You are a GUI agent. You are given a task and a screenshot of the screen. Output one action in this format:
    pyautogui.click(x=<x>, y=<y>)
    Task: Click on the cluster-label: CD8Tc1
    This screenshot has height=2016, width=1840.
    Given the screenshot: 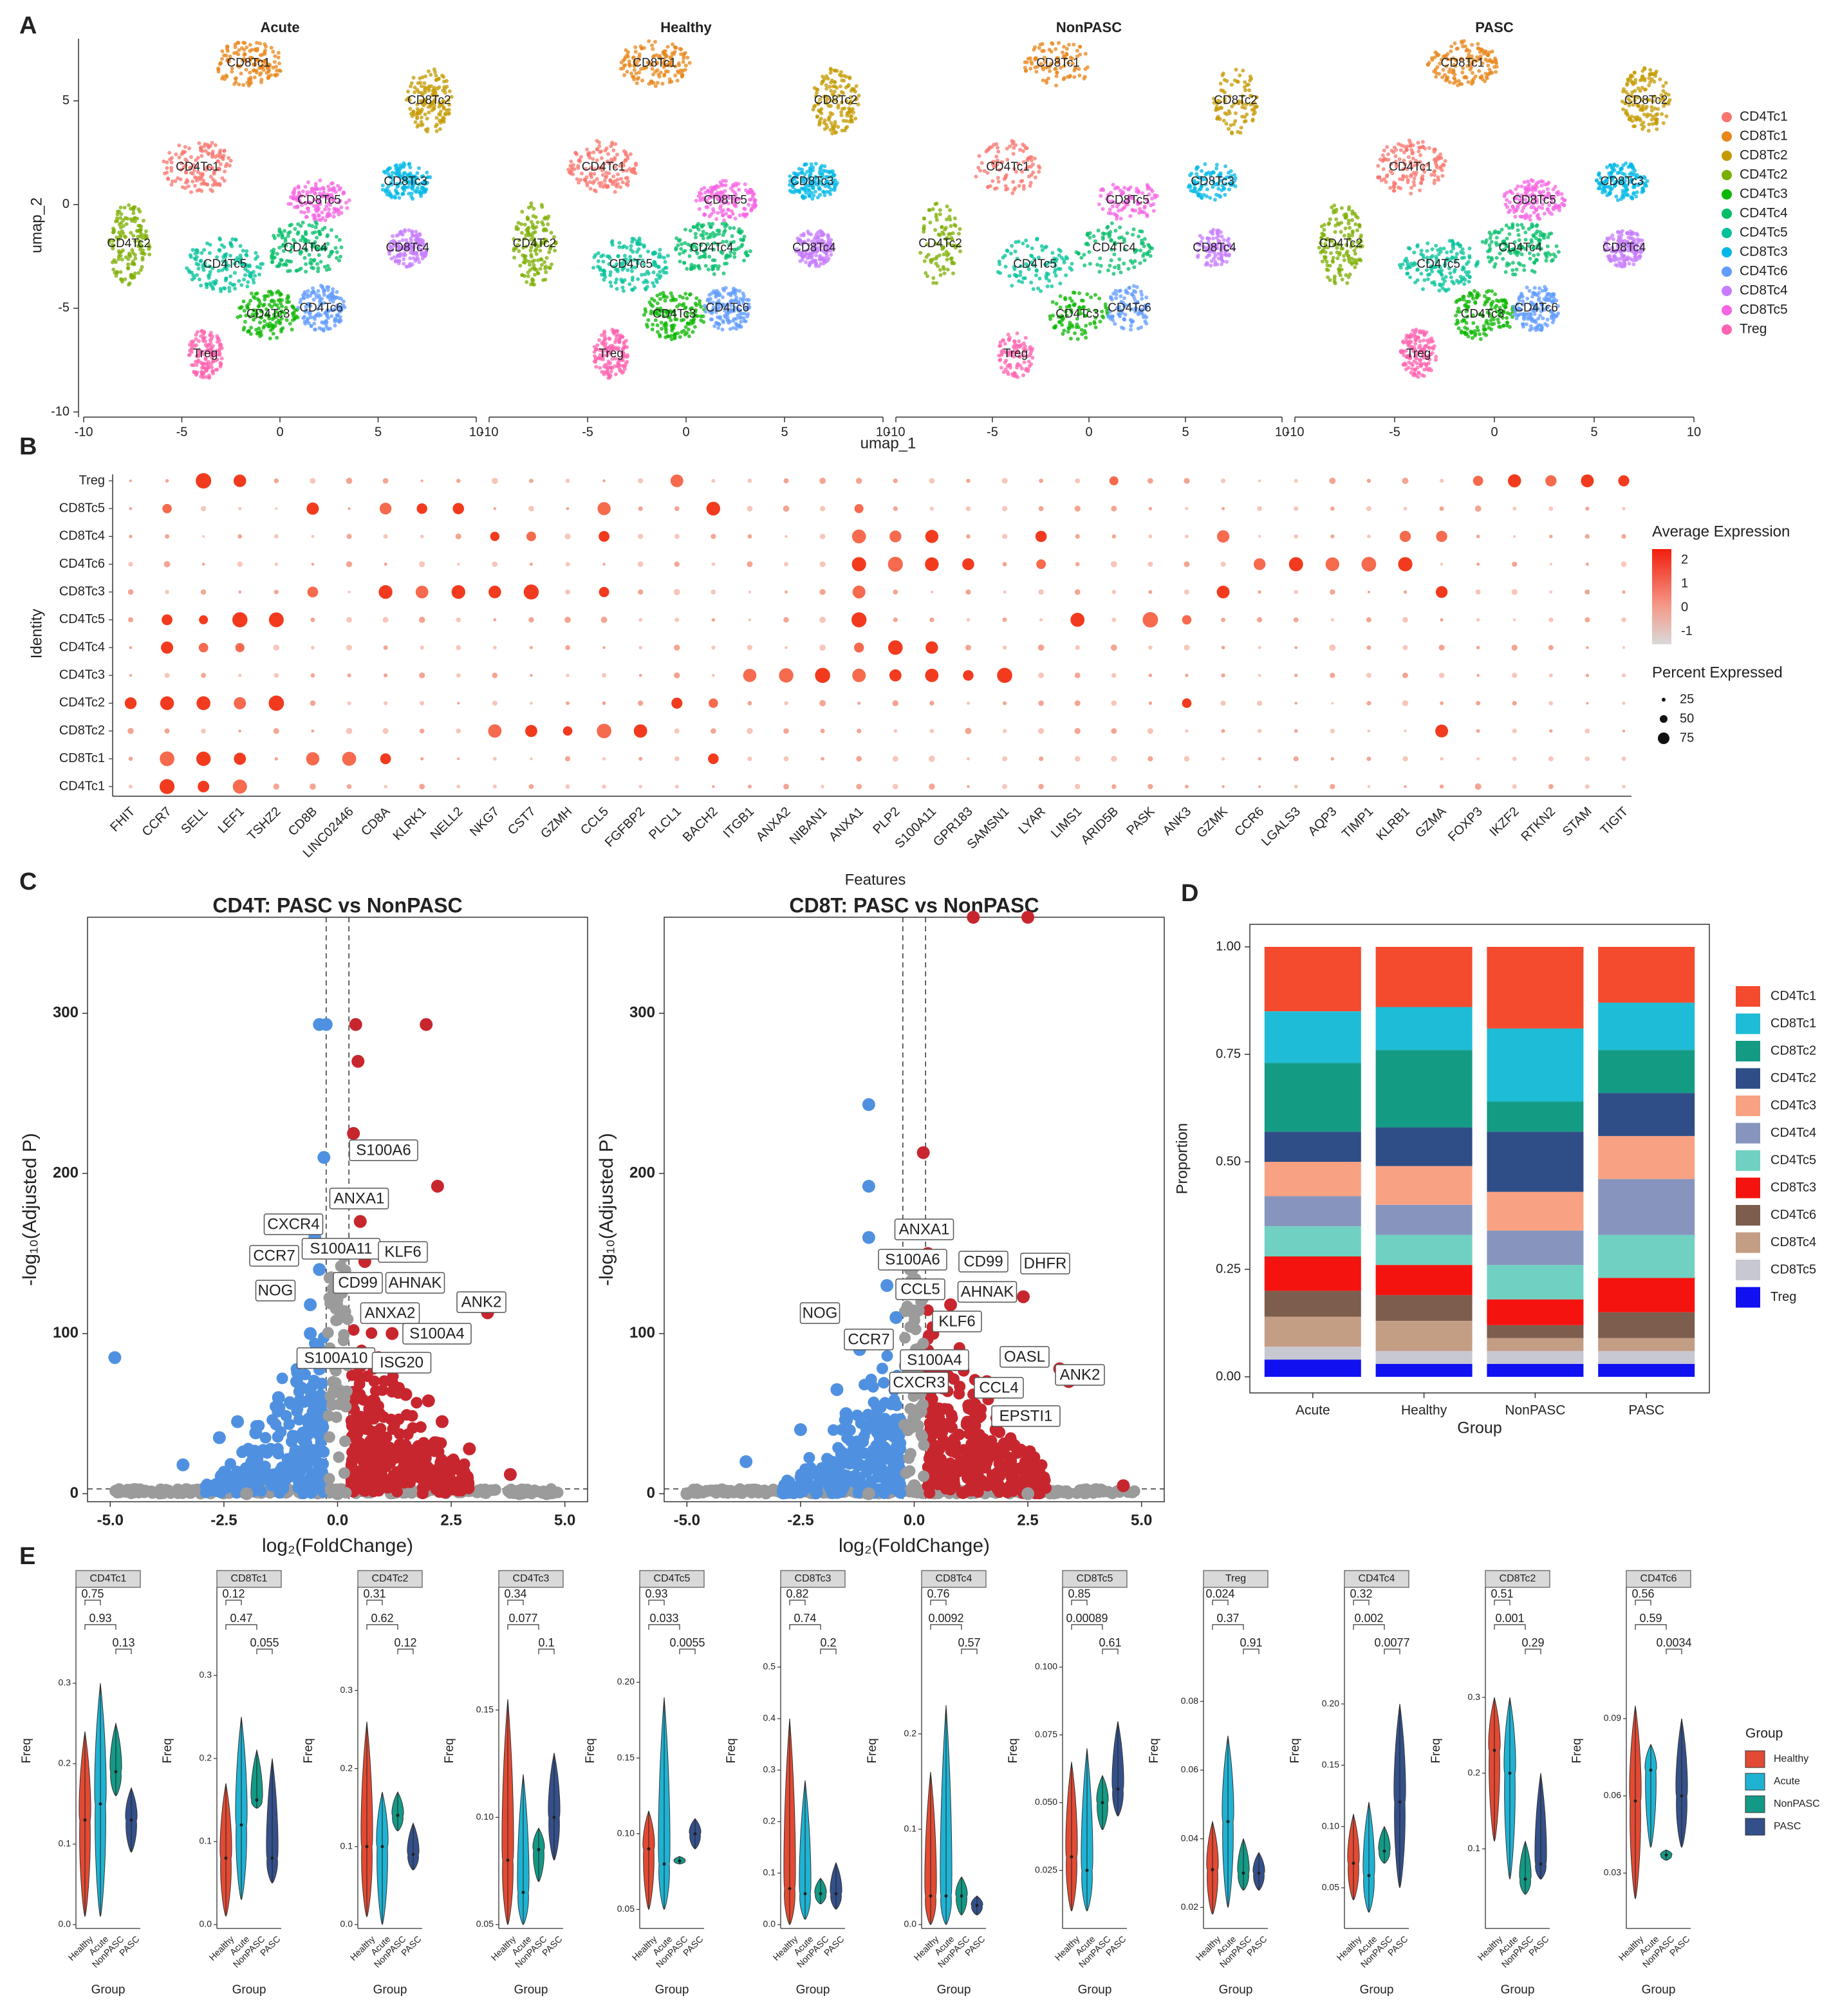 What is the action you would take?
    pyautogui.click(x=249, y=64)
    